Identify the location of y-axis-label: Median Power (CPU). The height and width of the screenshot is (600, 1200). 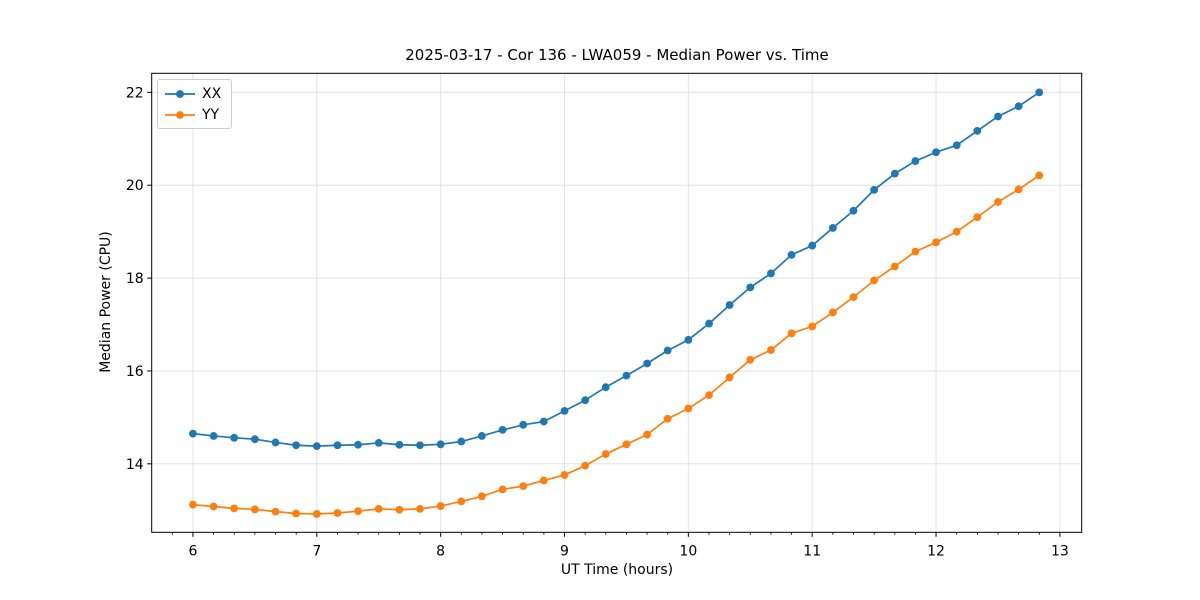
(106, 302).